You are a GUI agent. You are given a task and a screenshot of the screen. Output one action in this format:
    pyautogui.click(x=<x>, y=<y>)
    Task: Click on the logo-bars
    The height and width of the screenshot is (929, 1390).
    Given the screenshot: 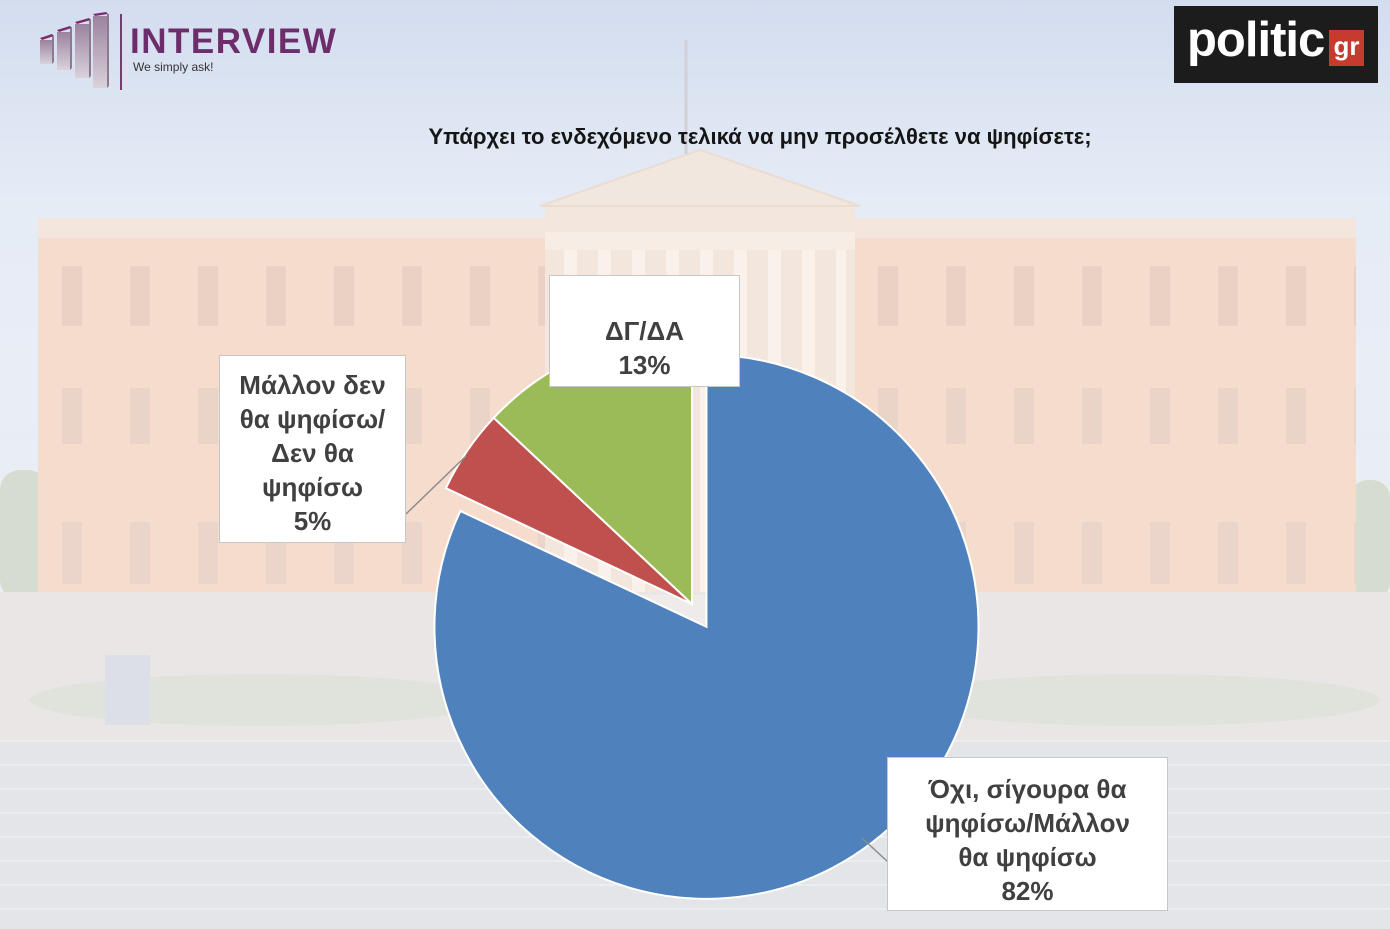 What is the action you would take?
    pyautogui.click(x=74, y=50)
    